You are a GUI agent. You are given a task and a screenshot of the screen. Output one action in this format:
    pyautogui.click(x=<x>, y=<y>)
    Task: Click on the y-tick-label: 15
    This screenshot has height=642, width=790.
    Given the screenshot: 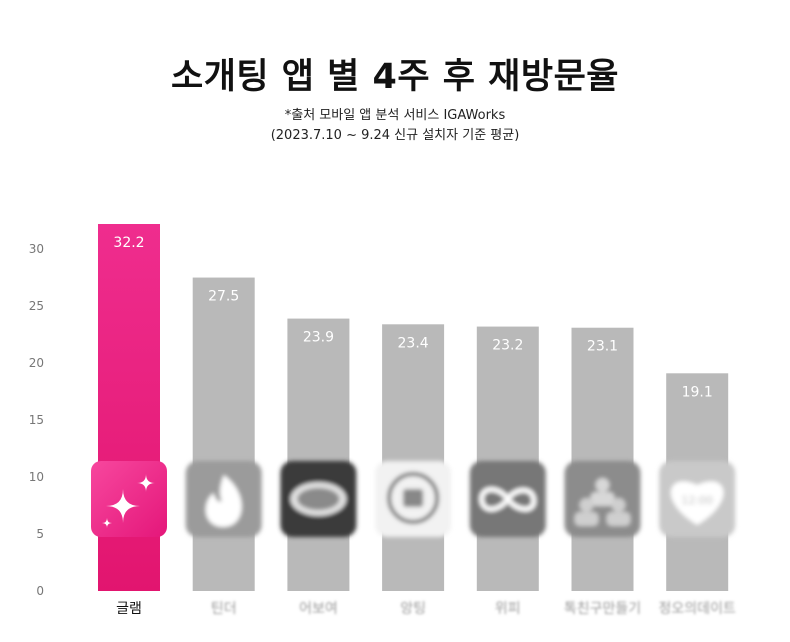 What is the action you would take?
    pyautogui.click(x=36, y=420)
    